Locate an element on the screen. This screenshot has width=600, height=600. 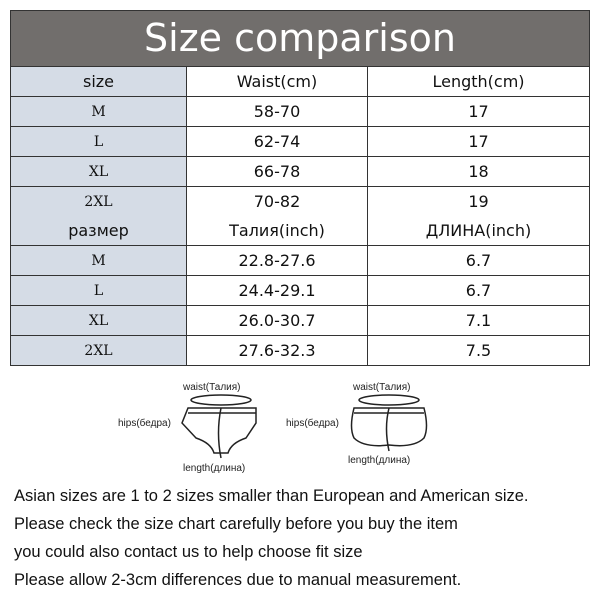
table-cell: 24.4-29.1 is located at coordinates (277, 290).